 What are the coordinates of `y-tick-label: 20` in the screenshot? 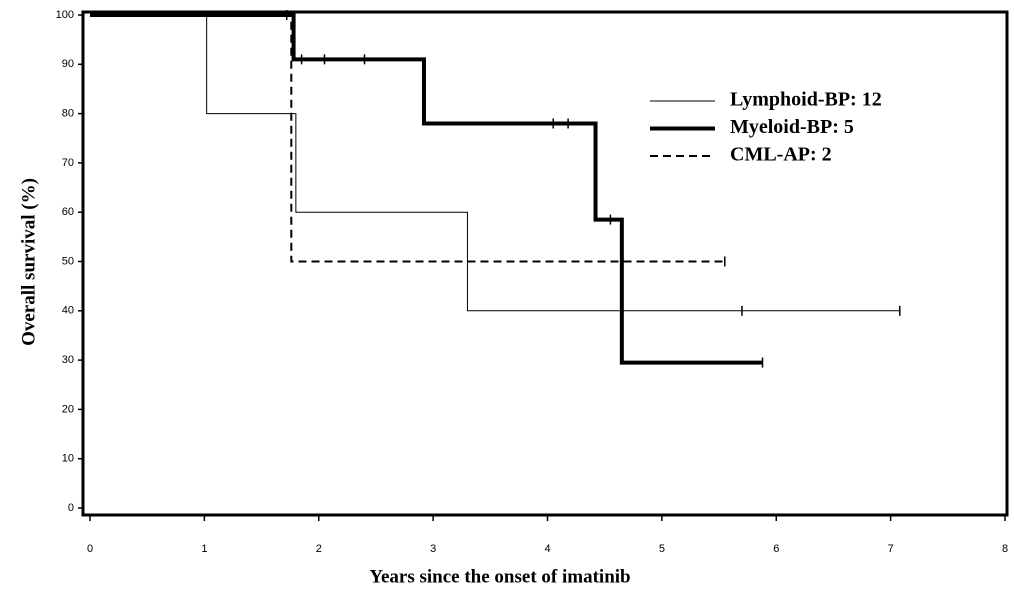 It's located at (68, 409).